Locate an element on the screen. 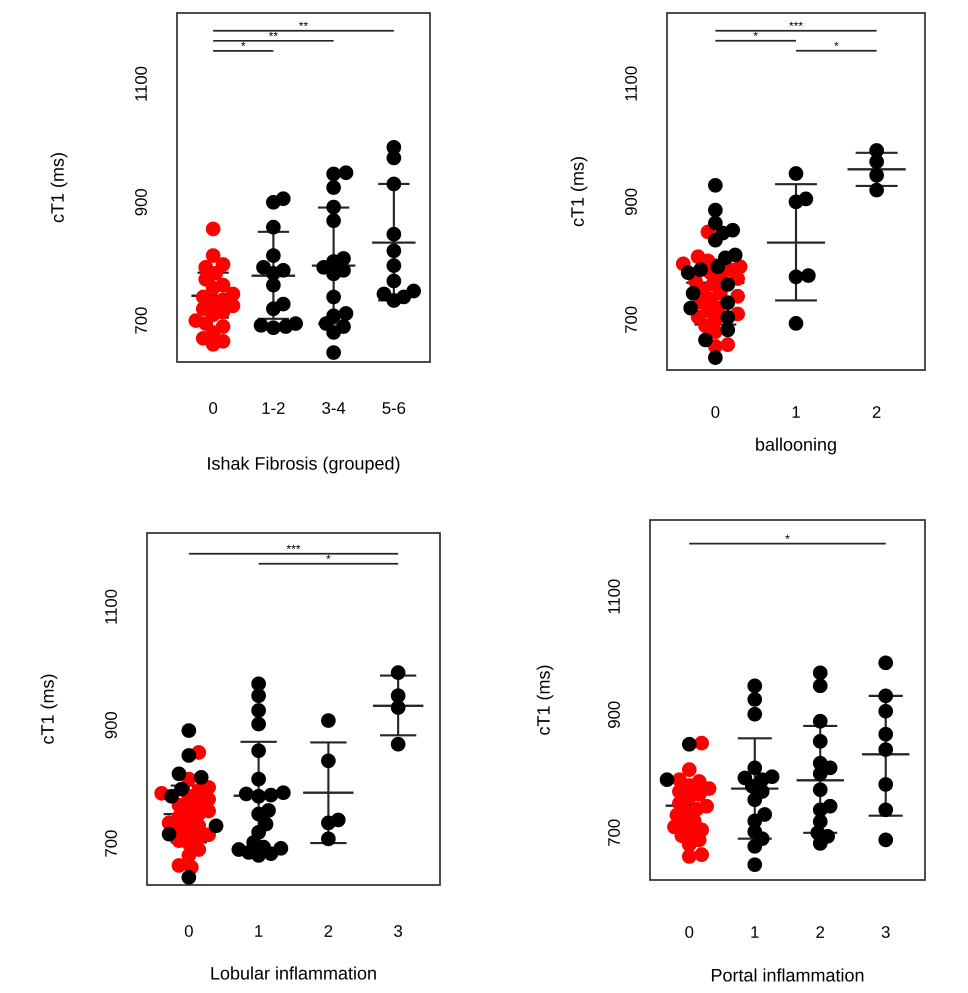  x-axis-title: Ishak Fibrosis (grouped) is located at coordinates (304, 465).